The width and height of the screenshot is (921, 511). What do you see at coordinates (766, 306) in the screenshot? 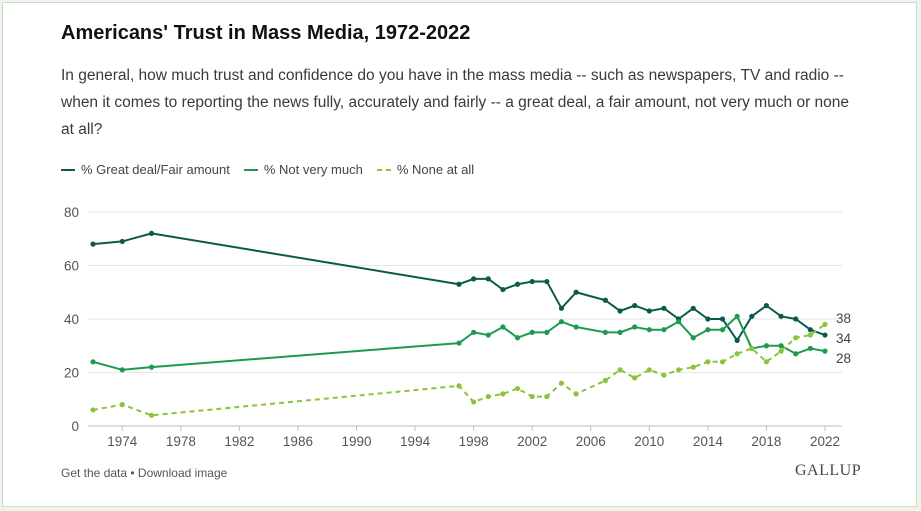
I see `data-point-great-deal-2018` at bounding box center [766, 306].